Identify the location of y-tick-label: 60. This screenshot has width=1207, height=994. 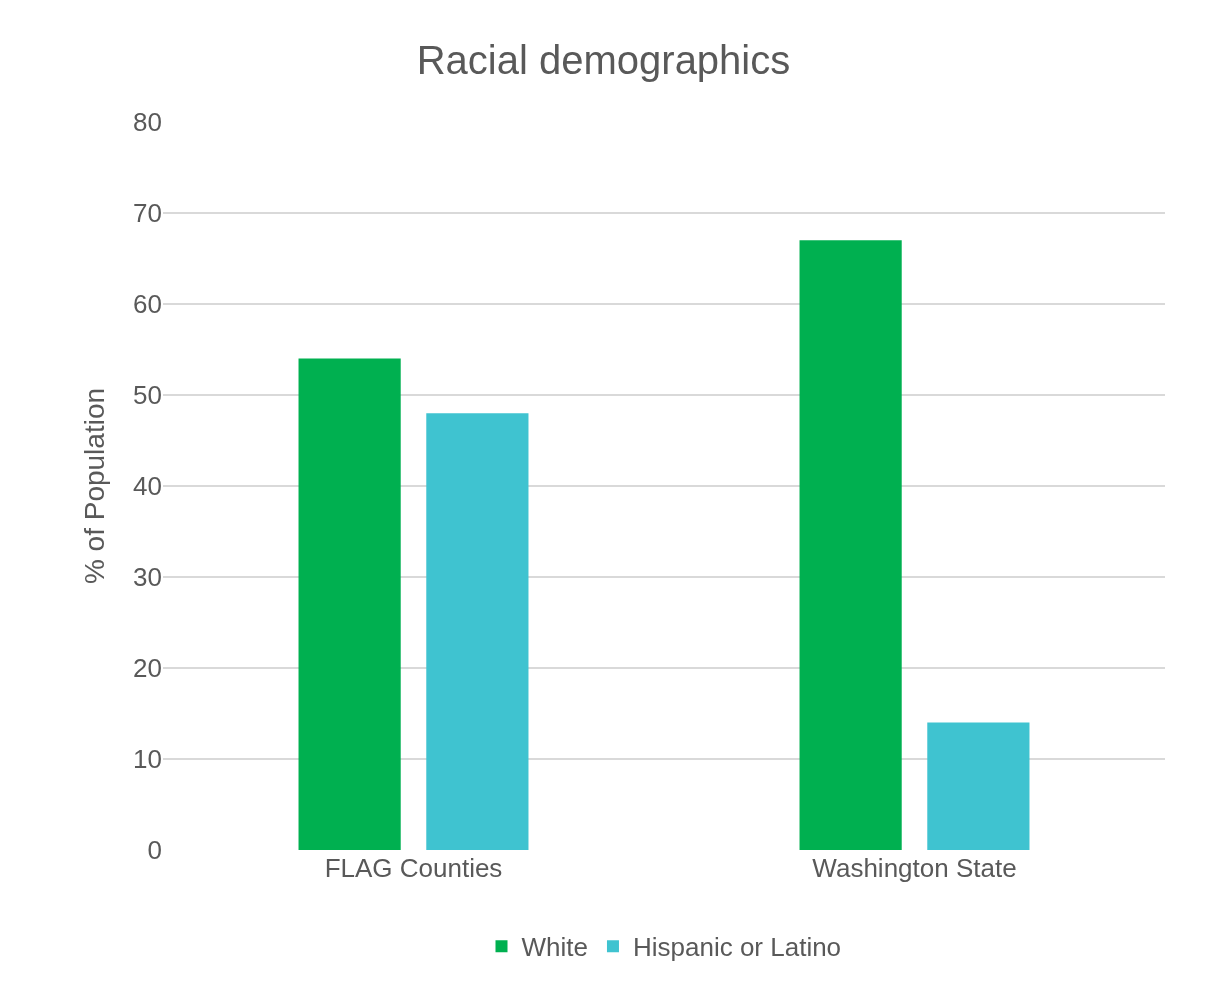
(147, 304).